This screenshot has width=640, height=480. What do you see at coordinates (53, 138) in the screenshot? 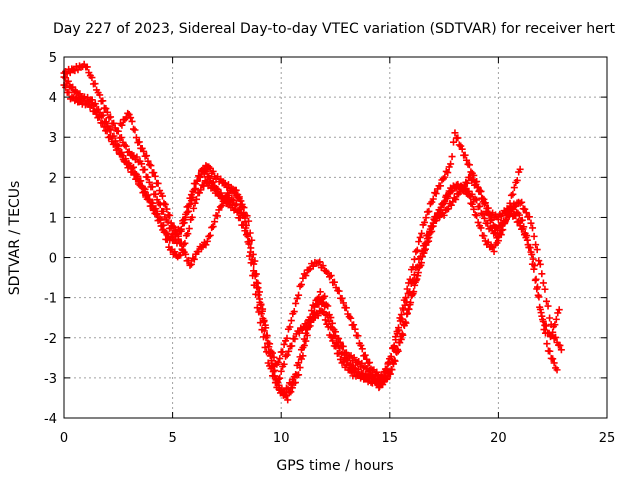
I see `y-tick-label: 3` at bounding box center [53, 138].